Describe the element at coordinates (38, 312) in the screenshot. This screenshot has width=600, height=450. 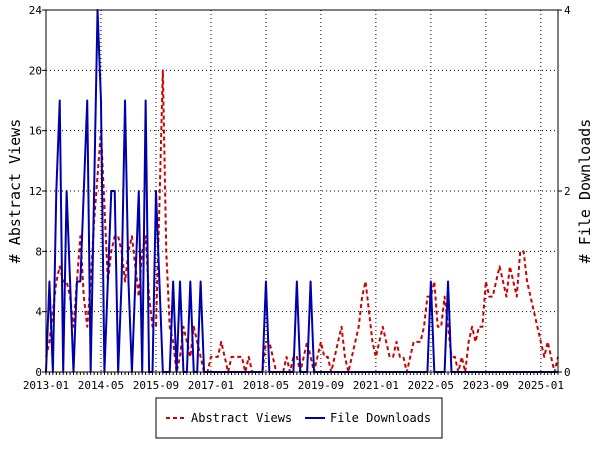
I see `y-tick-label-left: 4` at that location.